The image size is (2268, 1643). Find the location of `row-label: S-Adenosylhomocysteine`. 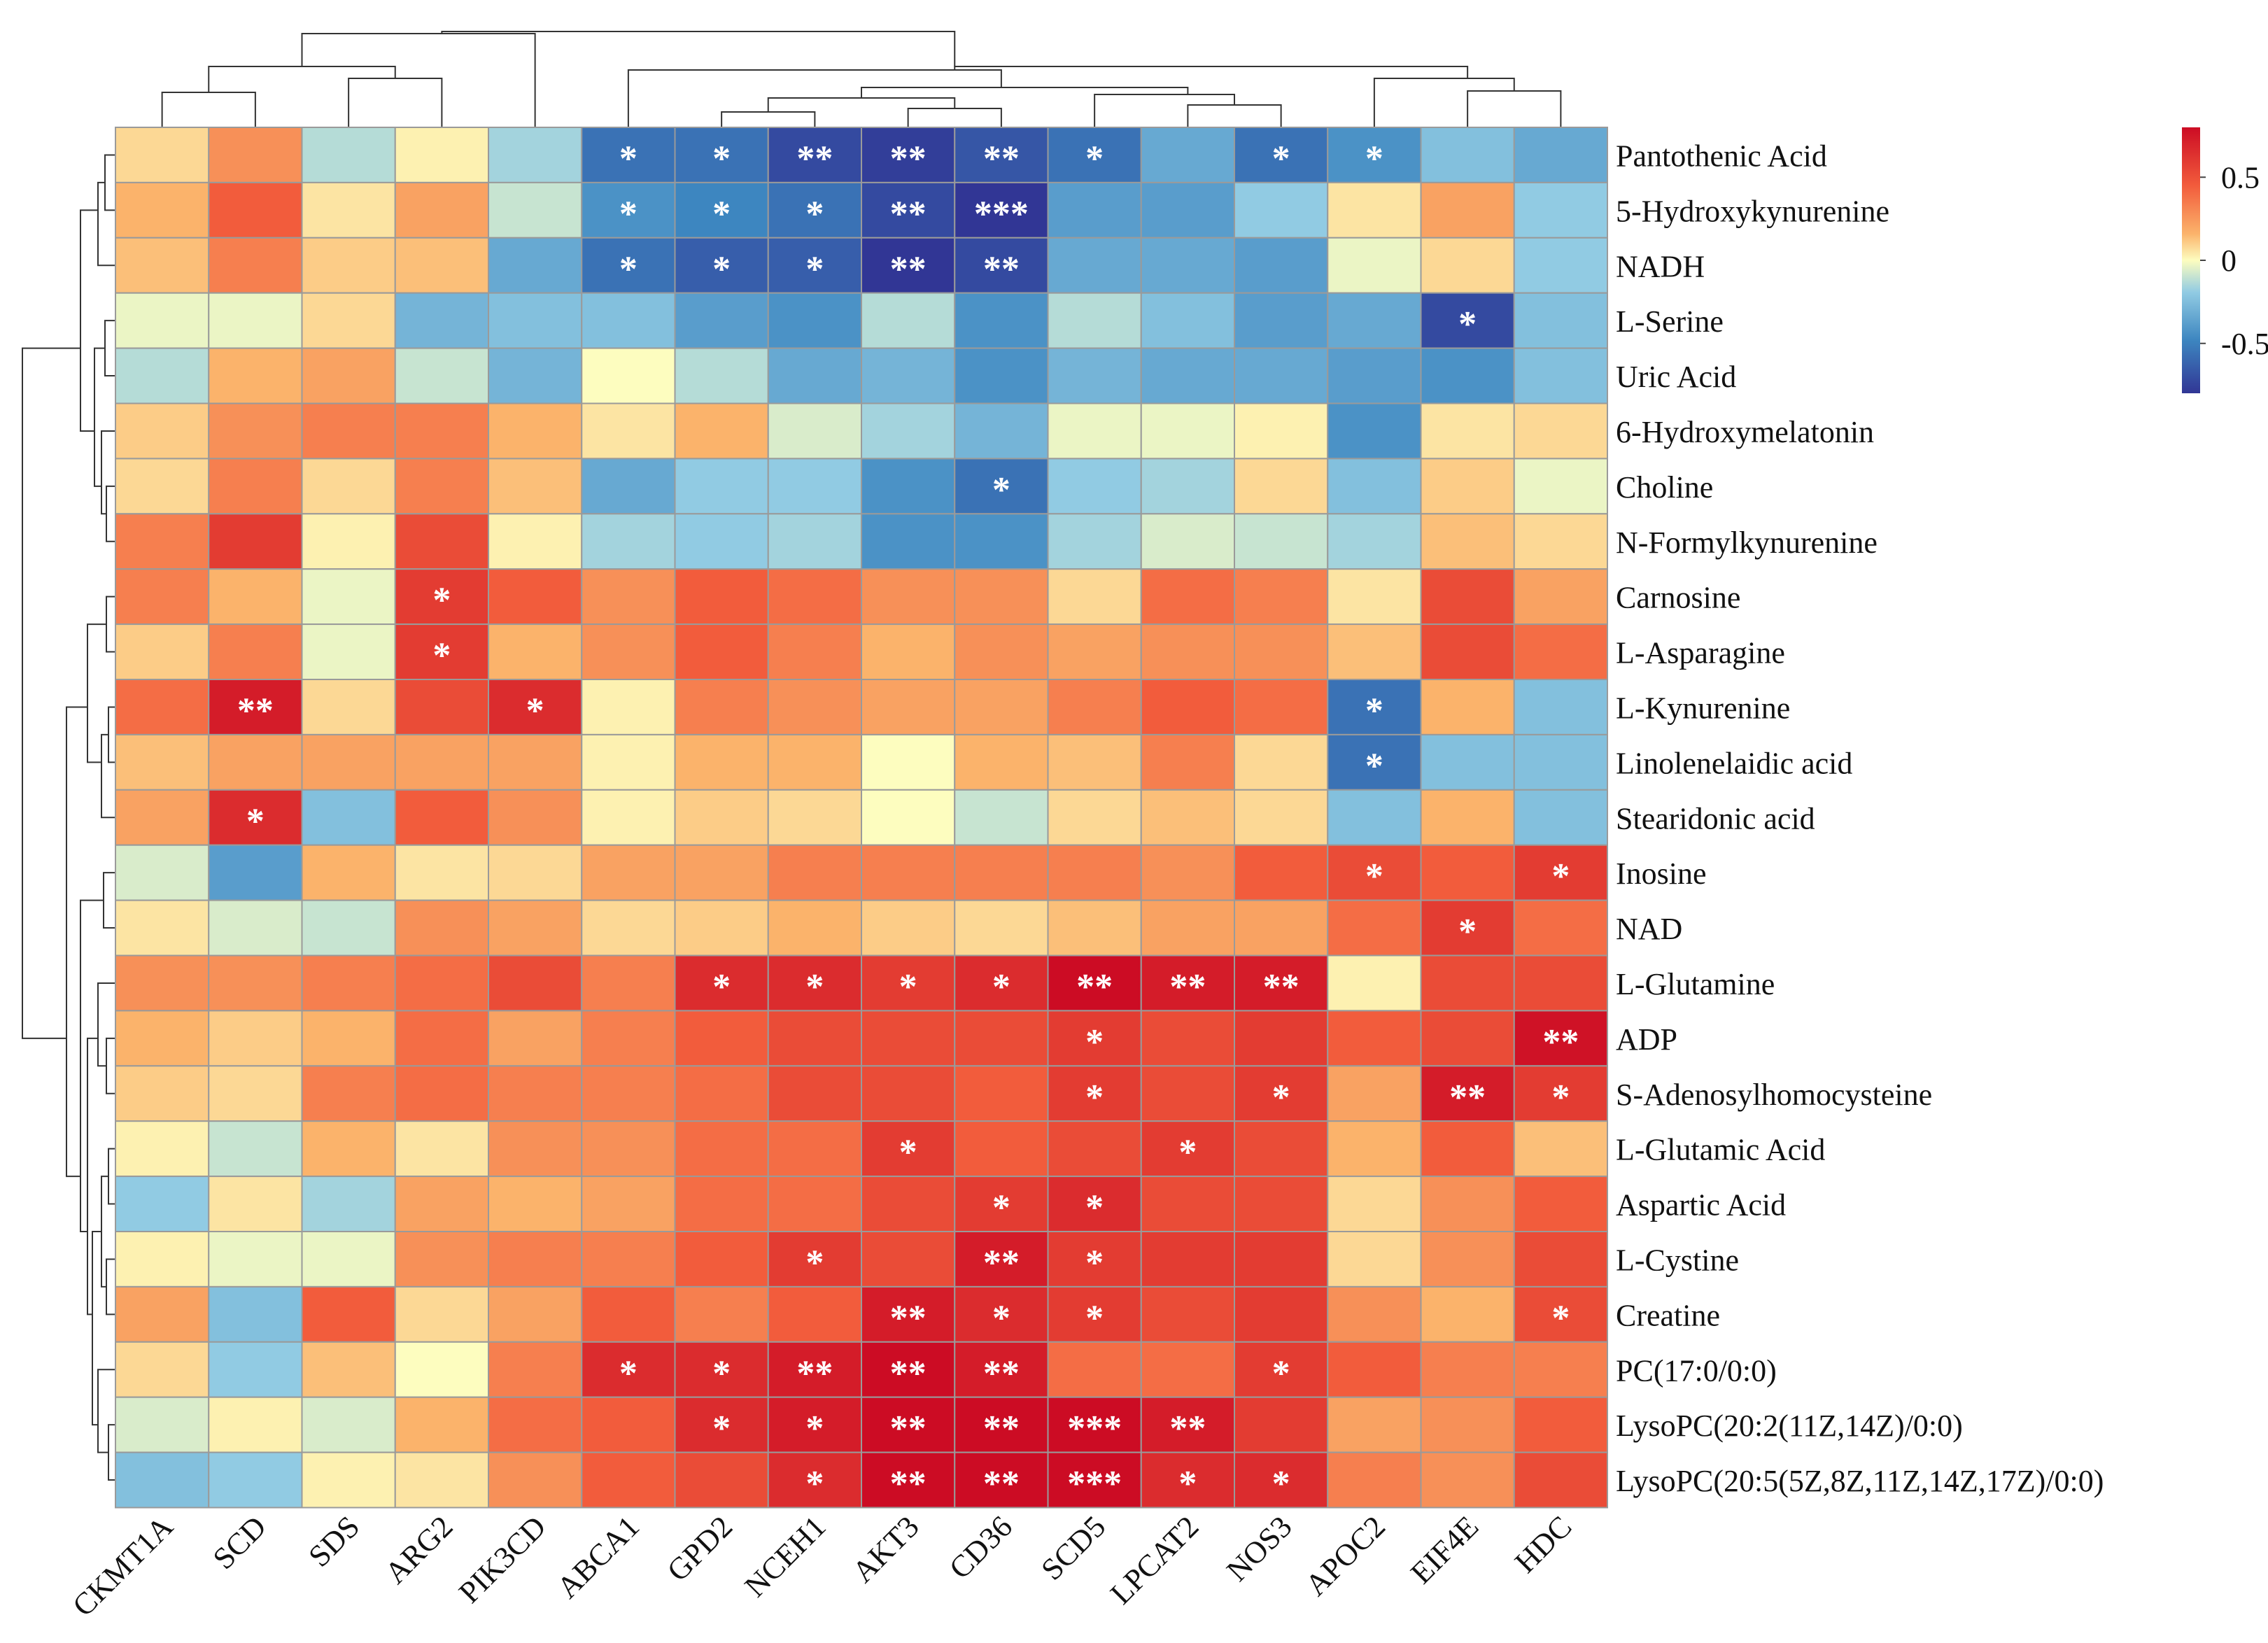

row-label: S-Adenosylhomocysteine is located at coordinates (1774, 1095).